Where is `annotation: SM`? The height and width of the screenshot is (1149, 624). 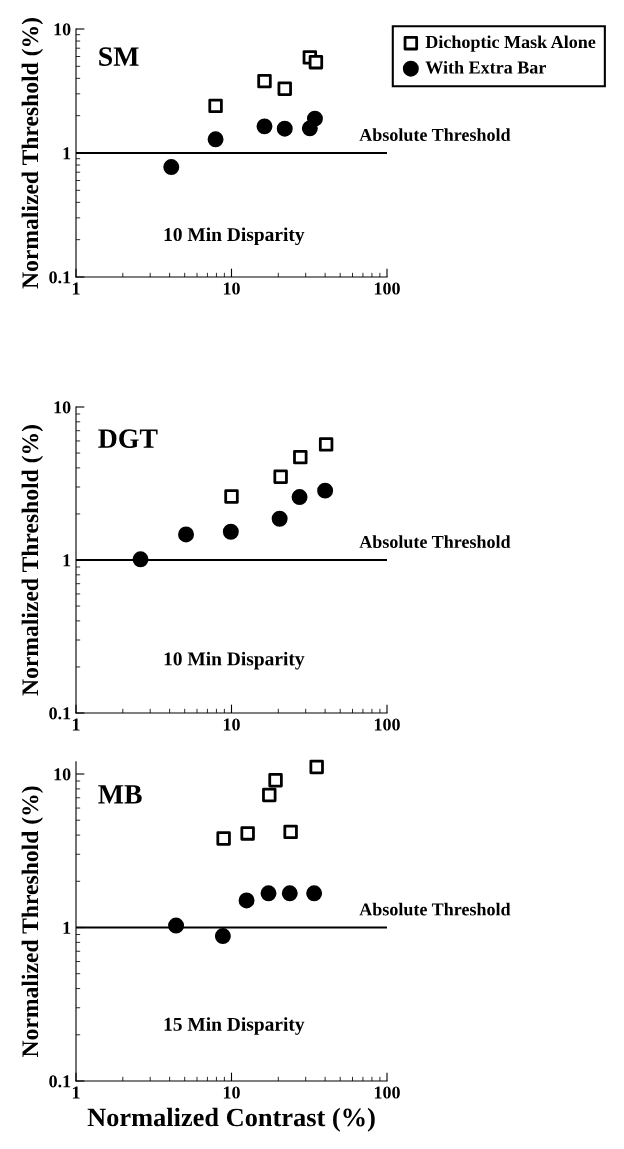 annotation: SM is located at coordinates (119, 56).